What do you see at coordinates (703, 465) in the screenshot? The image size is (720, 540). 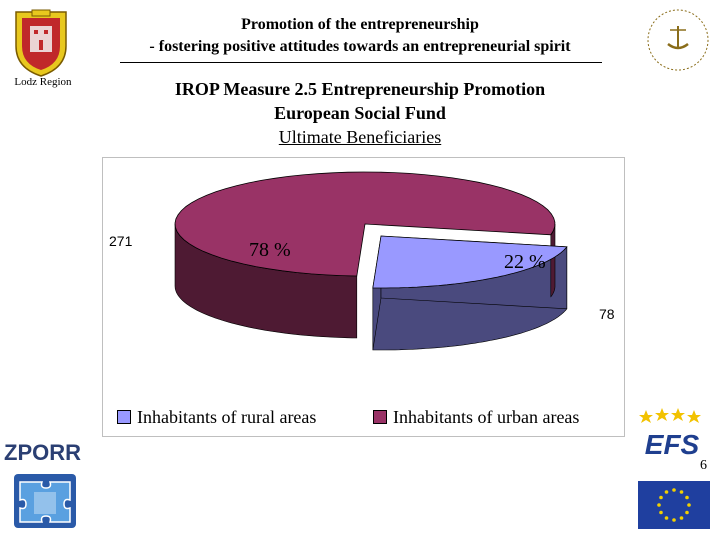 I see `page-number: 6` at bounding box center [703, 465].